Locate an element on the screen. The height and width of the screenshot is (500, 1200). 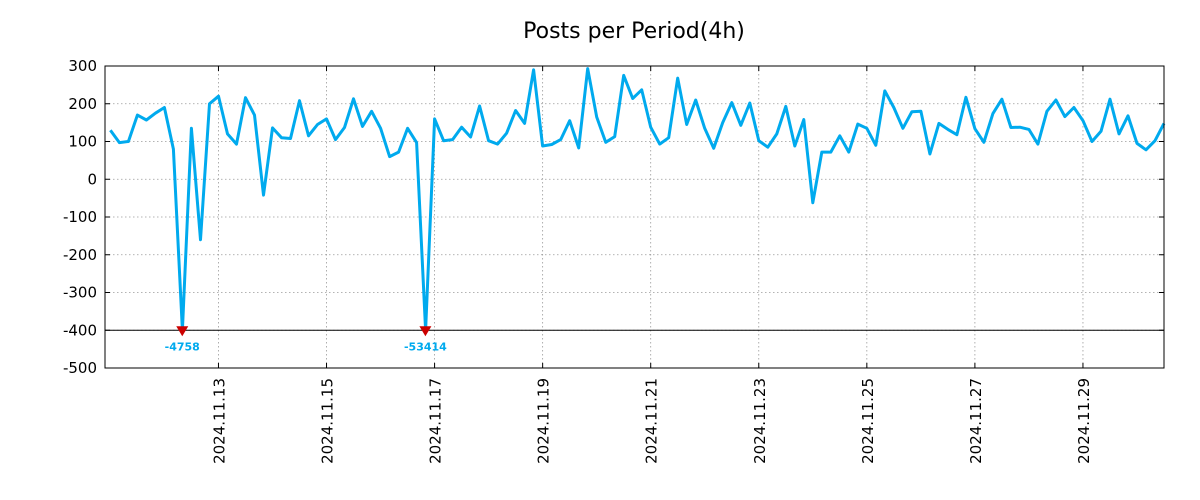
y-tick-label: -300 is located at coordinates (80, 293).